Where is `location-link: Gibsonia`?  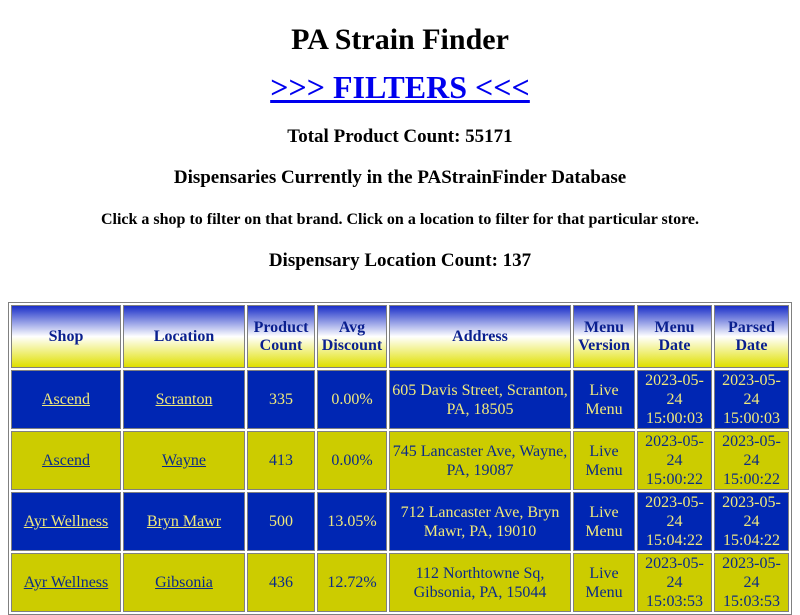
location-link: Gibsonia is located at coordinates (184, 582).